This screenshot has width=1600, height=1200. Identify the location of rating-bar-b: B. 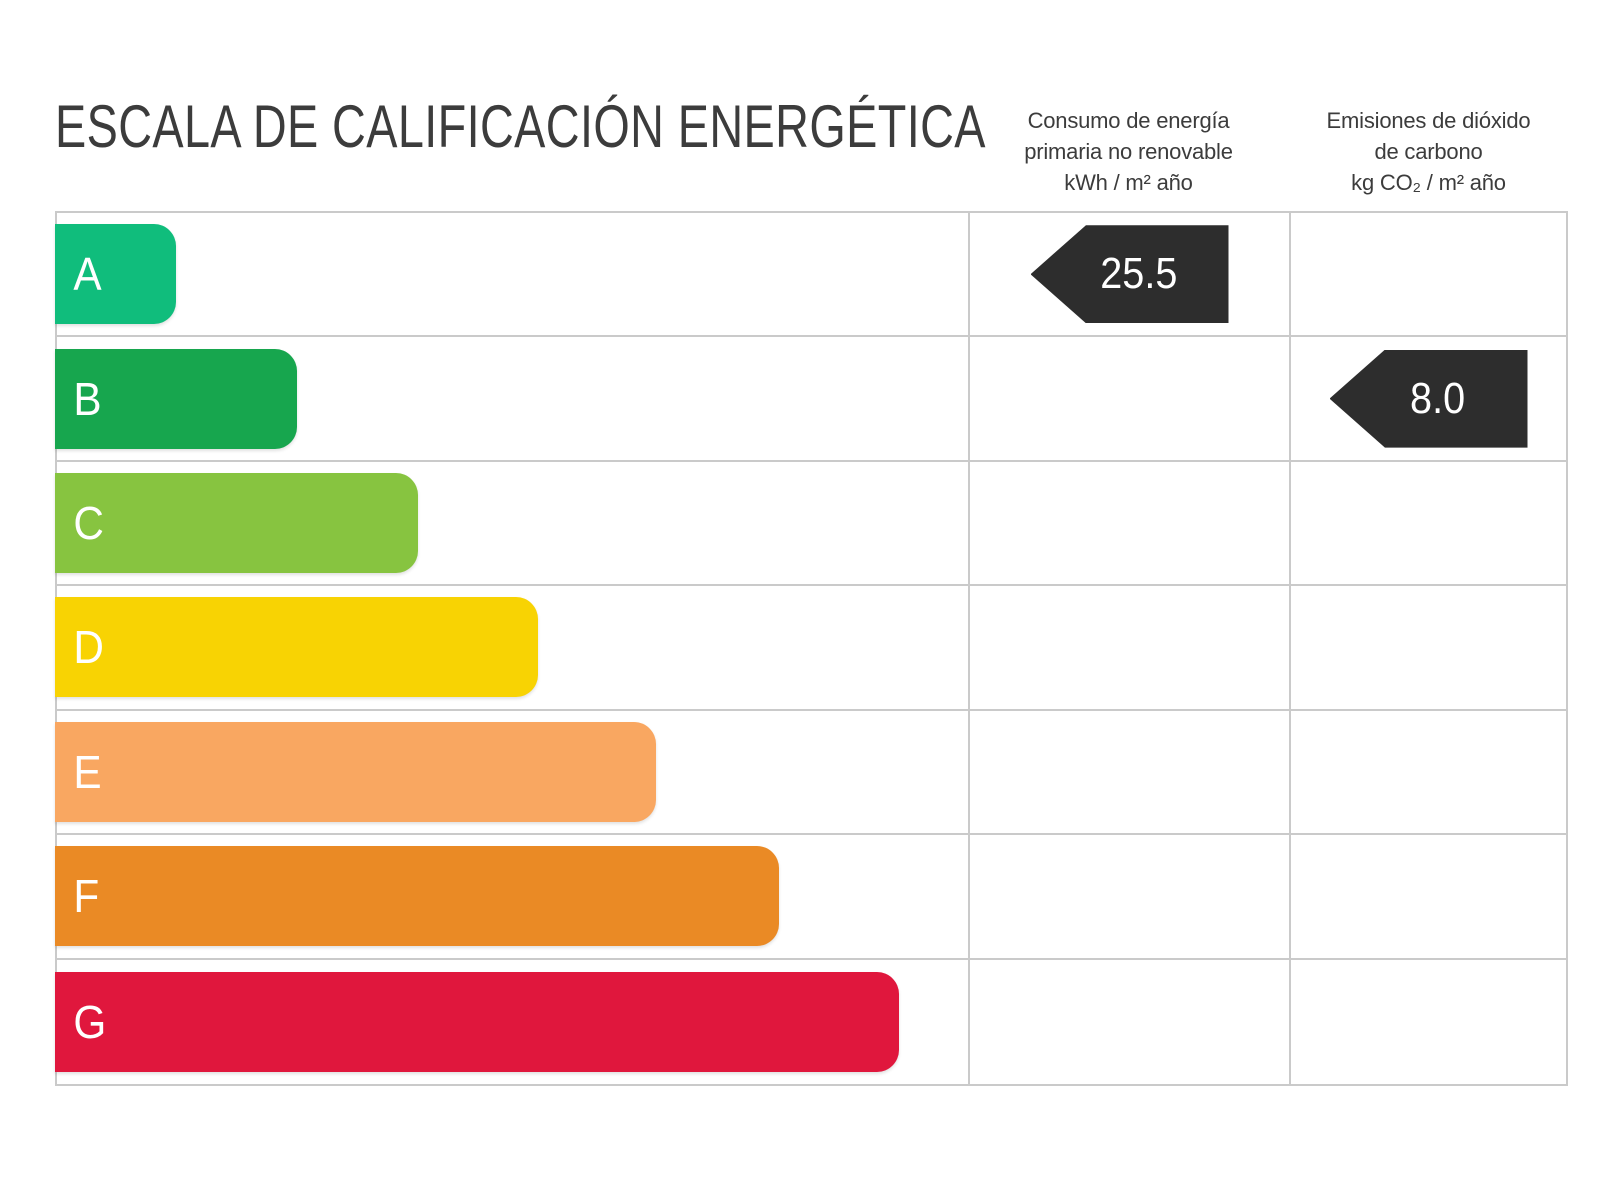
(176, 398).